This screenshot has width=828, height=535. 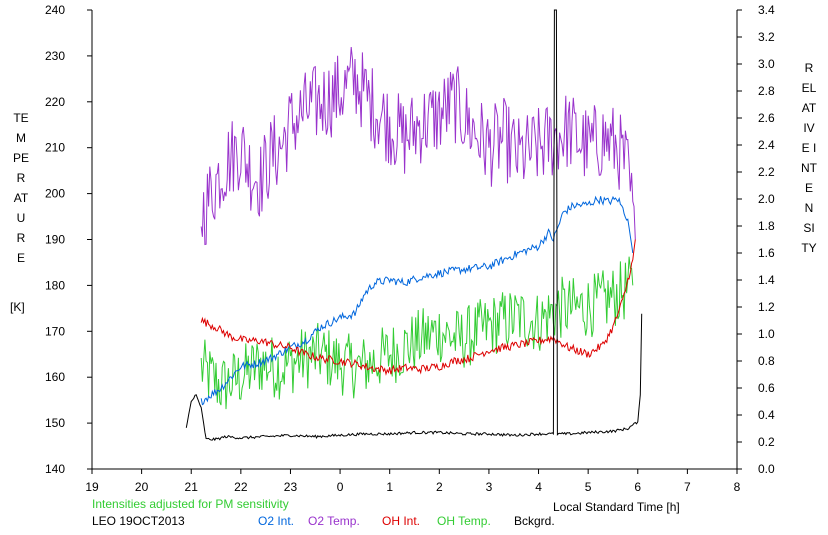 I want to click on right-tick-label: 0.4, so click(x=766, y=415).